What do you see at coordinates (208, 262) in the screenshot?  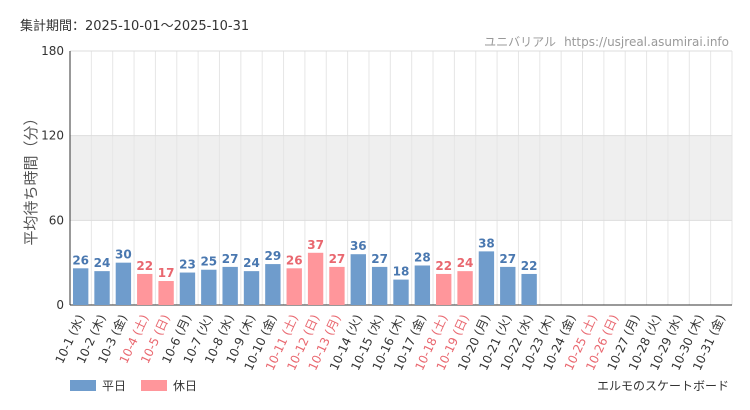 I see `value-label: 25` at bounding box center [208, 262].